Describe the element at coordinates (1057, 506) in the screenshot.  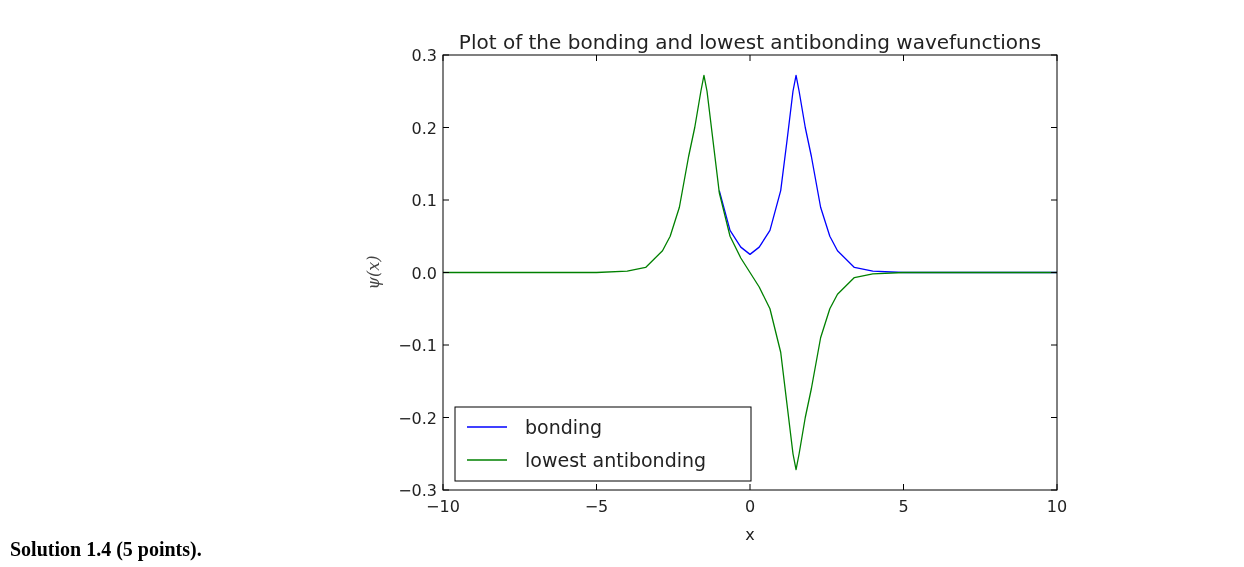
I see `x-tick-label: 10` at that location.